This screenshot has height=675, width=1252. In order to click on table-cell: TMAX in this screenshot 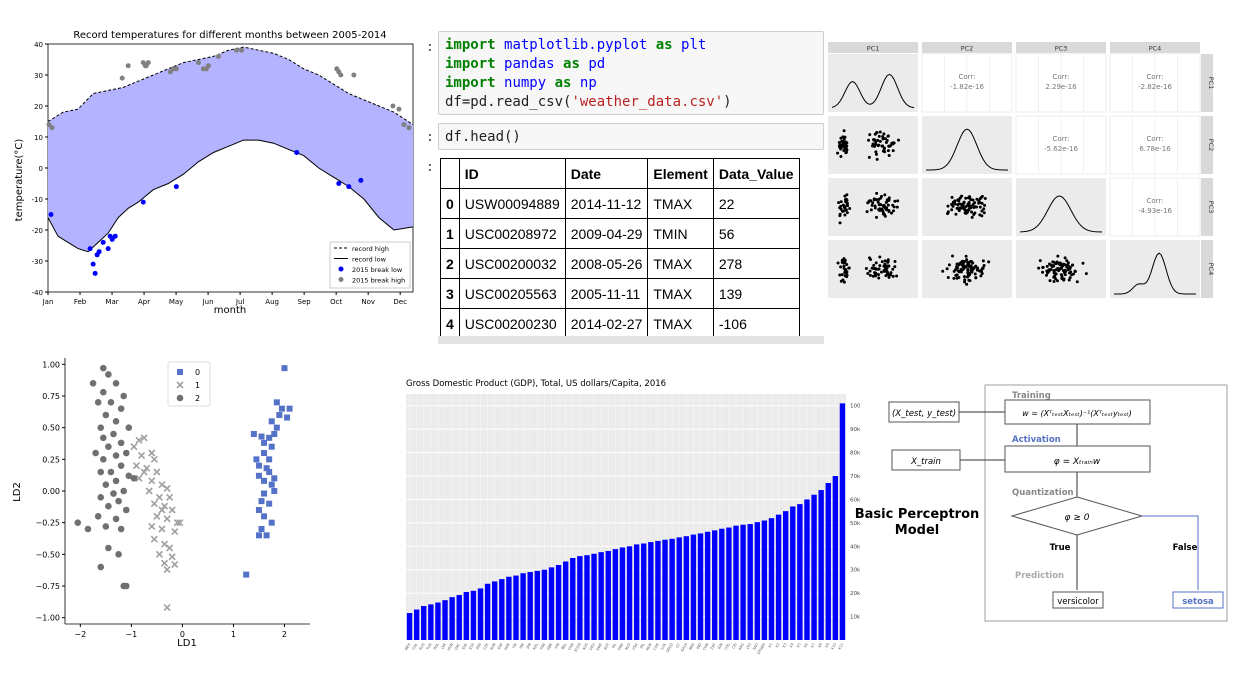, I will do `click(680, 203)`.